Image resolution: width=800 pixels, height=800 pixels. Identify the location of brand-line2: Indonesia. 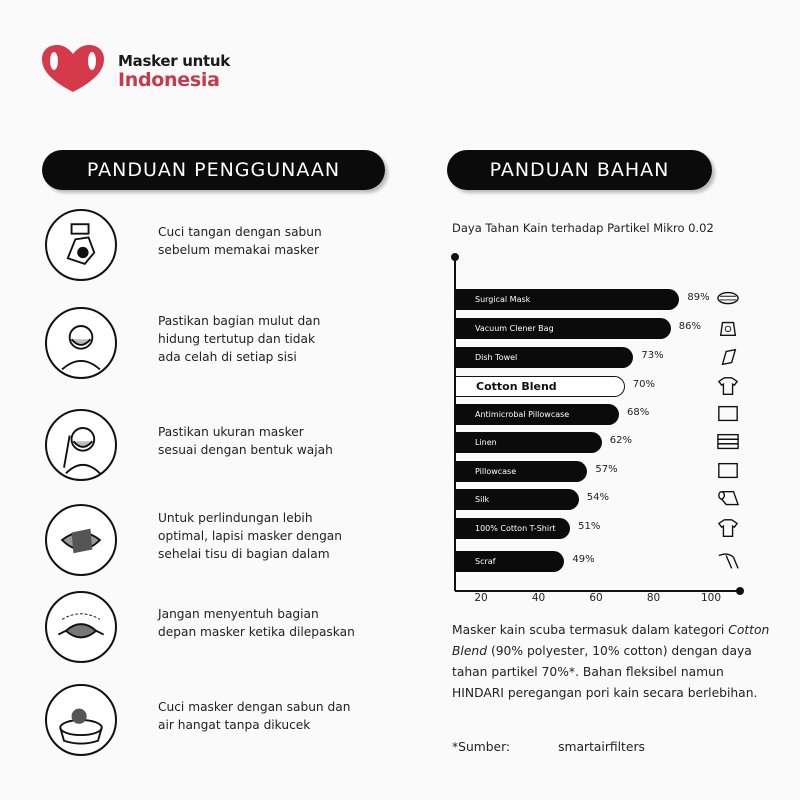
(169, 80).